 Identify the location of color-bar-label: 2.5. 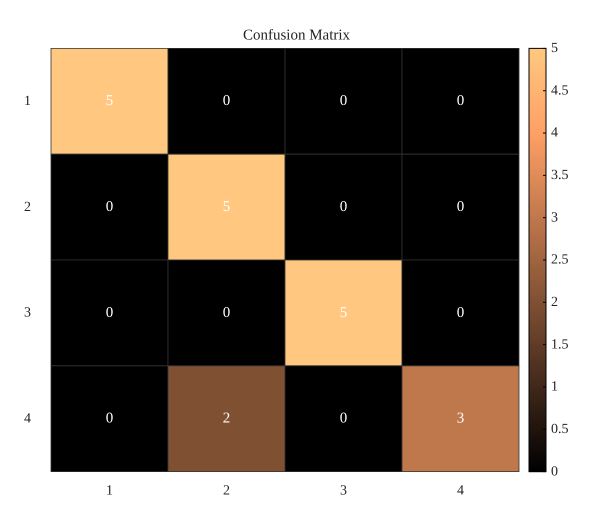
(559, 260).